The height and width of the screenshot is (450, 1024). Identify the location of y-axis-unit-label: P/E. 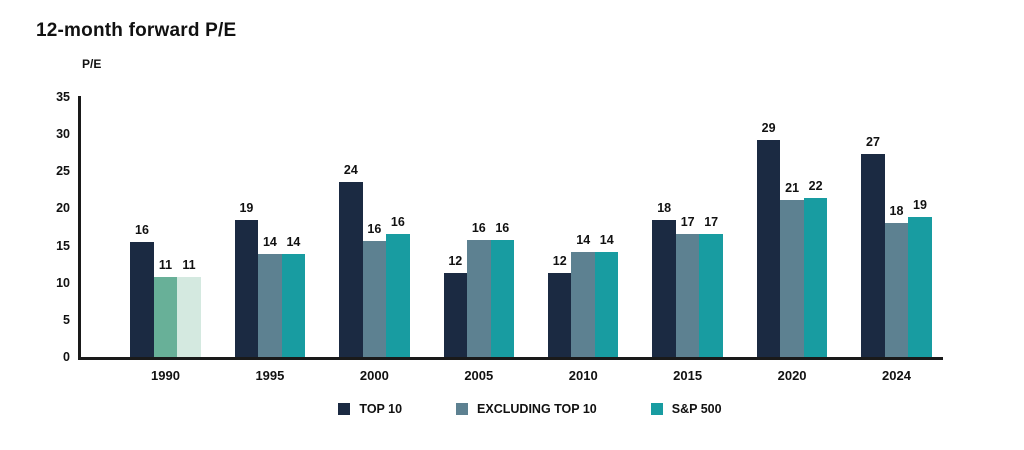
(92, 64).